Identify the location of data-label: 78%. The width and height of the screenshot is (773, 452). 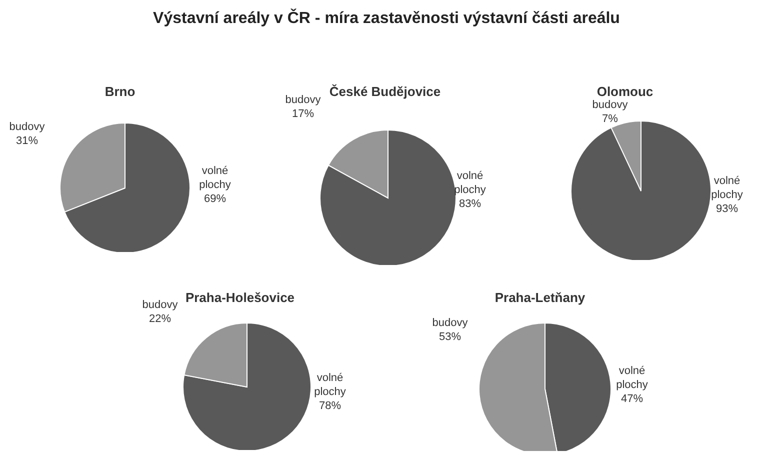
(330, 406).